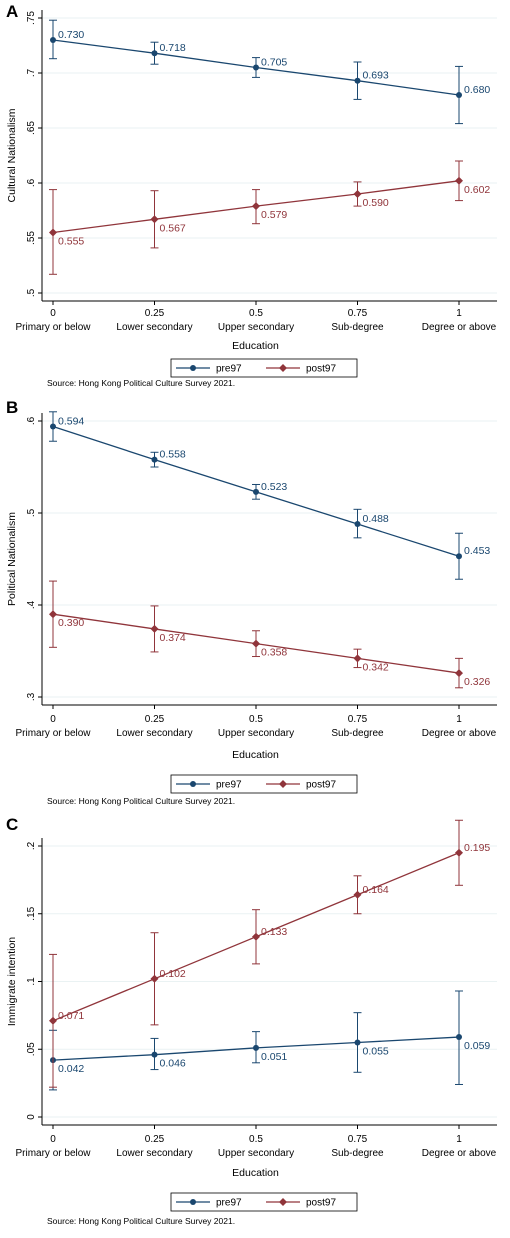 The height and width of the screenshot is (1238, 510). What do you see at coordinates (71, 1016) in the screenshot?
I see `data-label: 0.071` at bounding box center [71, 1016].